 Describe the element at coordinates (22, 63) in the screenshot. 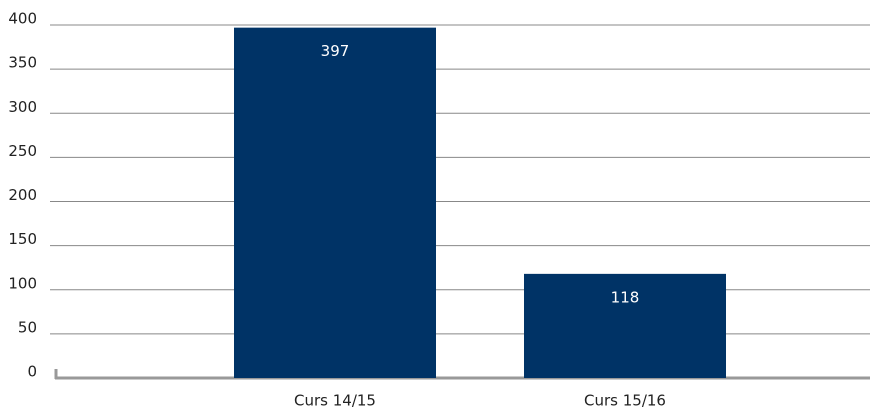

I see `y-tick-label: 350` at that location.